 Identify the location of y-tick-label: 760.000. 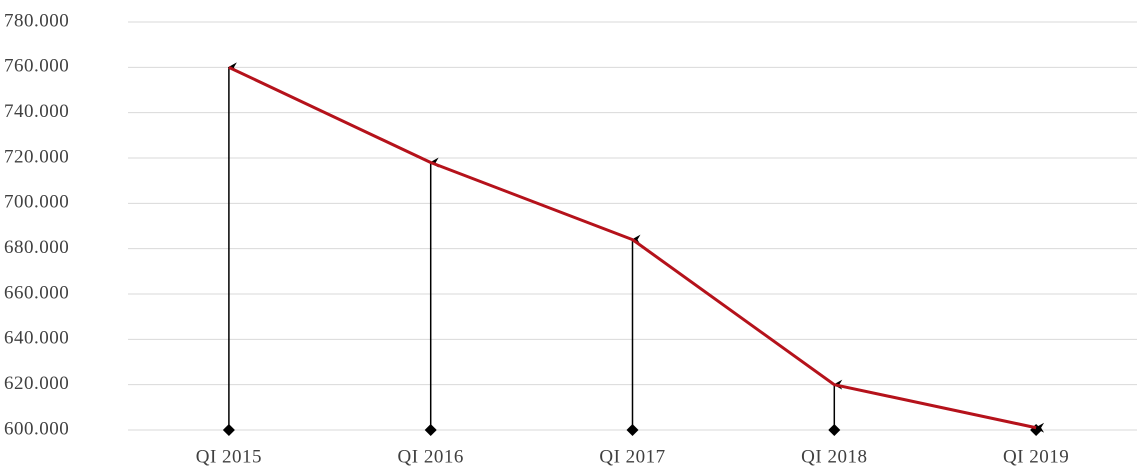
(36, 66).